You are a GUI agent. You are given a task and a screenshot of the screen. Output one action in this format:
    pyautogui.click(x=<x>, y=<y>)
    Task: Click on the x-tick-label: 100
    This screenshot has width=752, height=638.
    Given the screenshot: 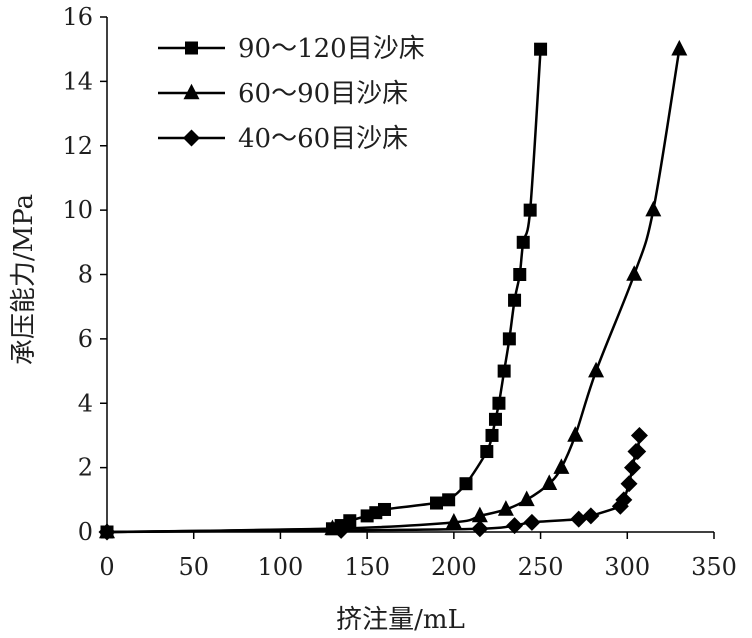 What is the action you would take?
    pyautogui.click(x=281, y=567)
    